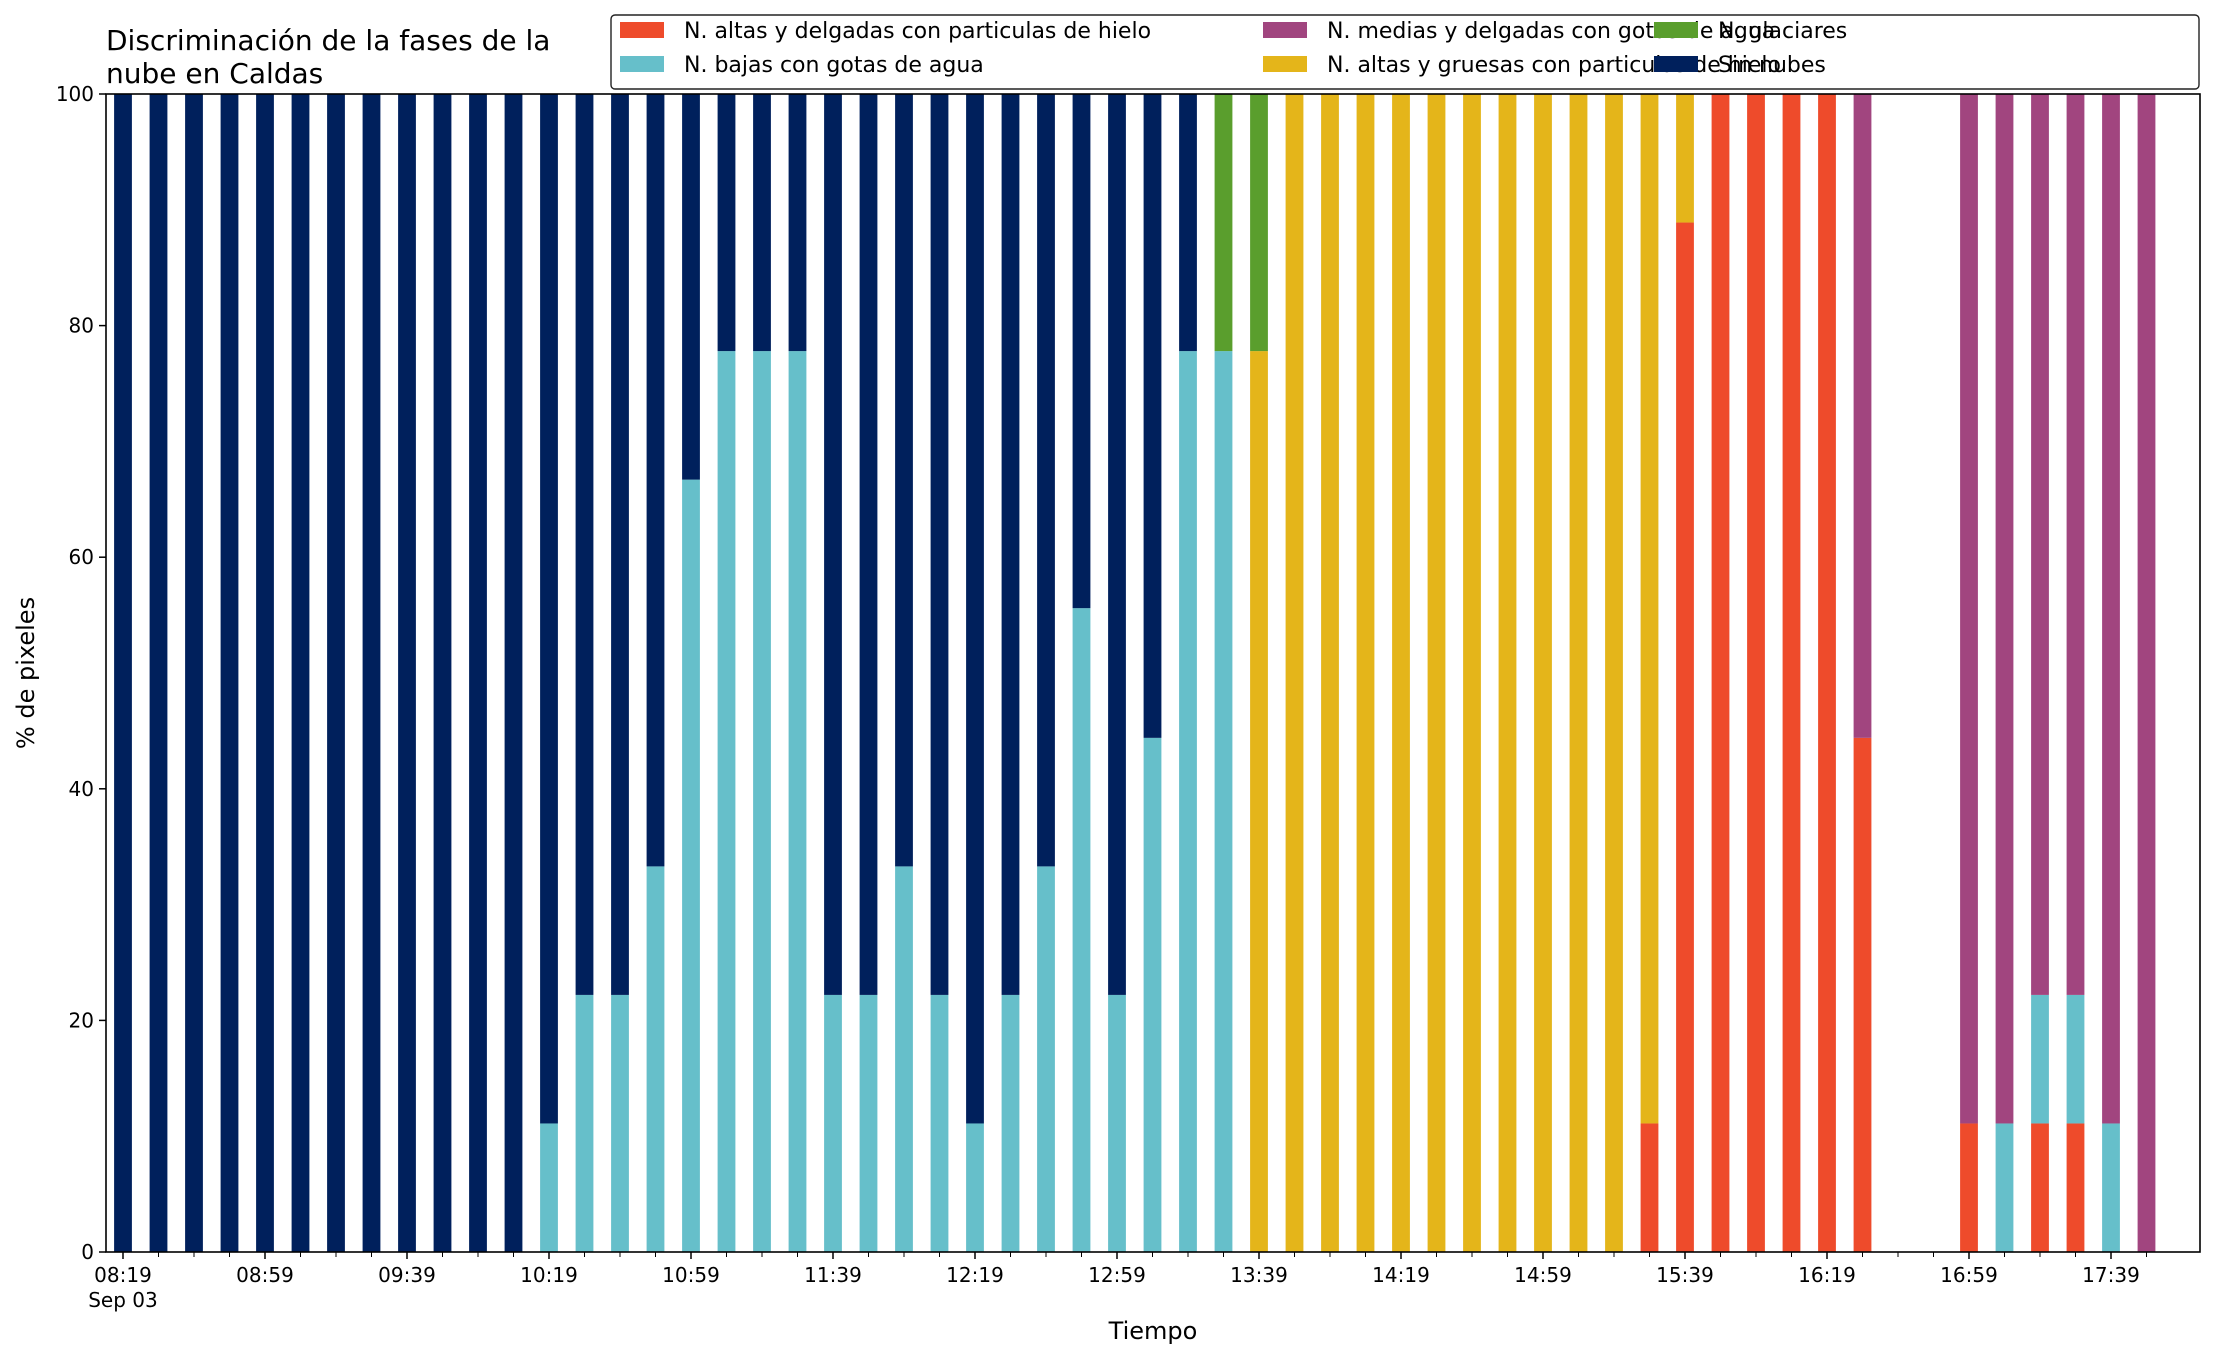  What do you see at coordinates (1259, 1275) in the screenshot?
I see `x-tick-label: 13:39` at bounding box center [1259, 1275].